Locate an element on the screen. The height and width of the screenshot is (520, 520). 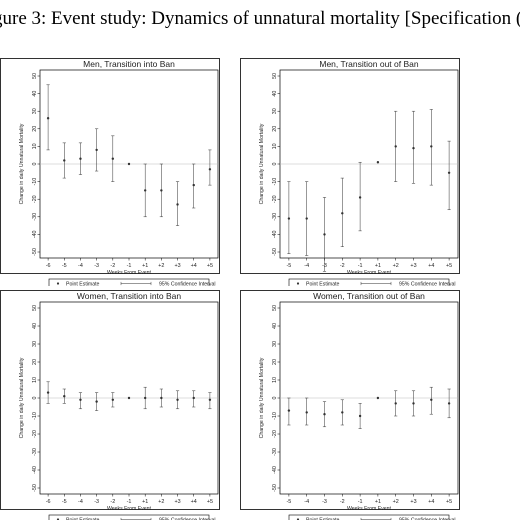
legend-box is located at coordinates (129, 282).